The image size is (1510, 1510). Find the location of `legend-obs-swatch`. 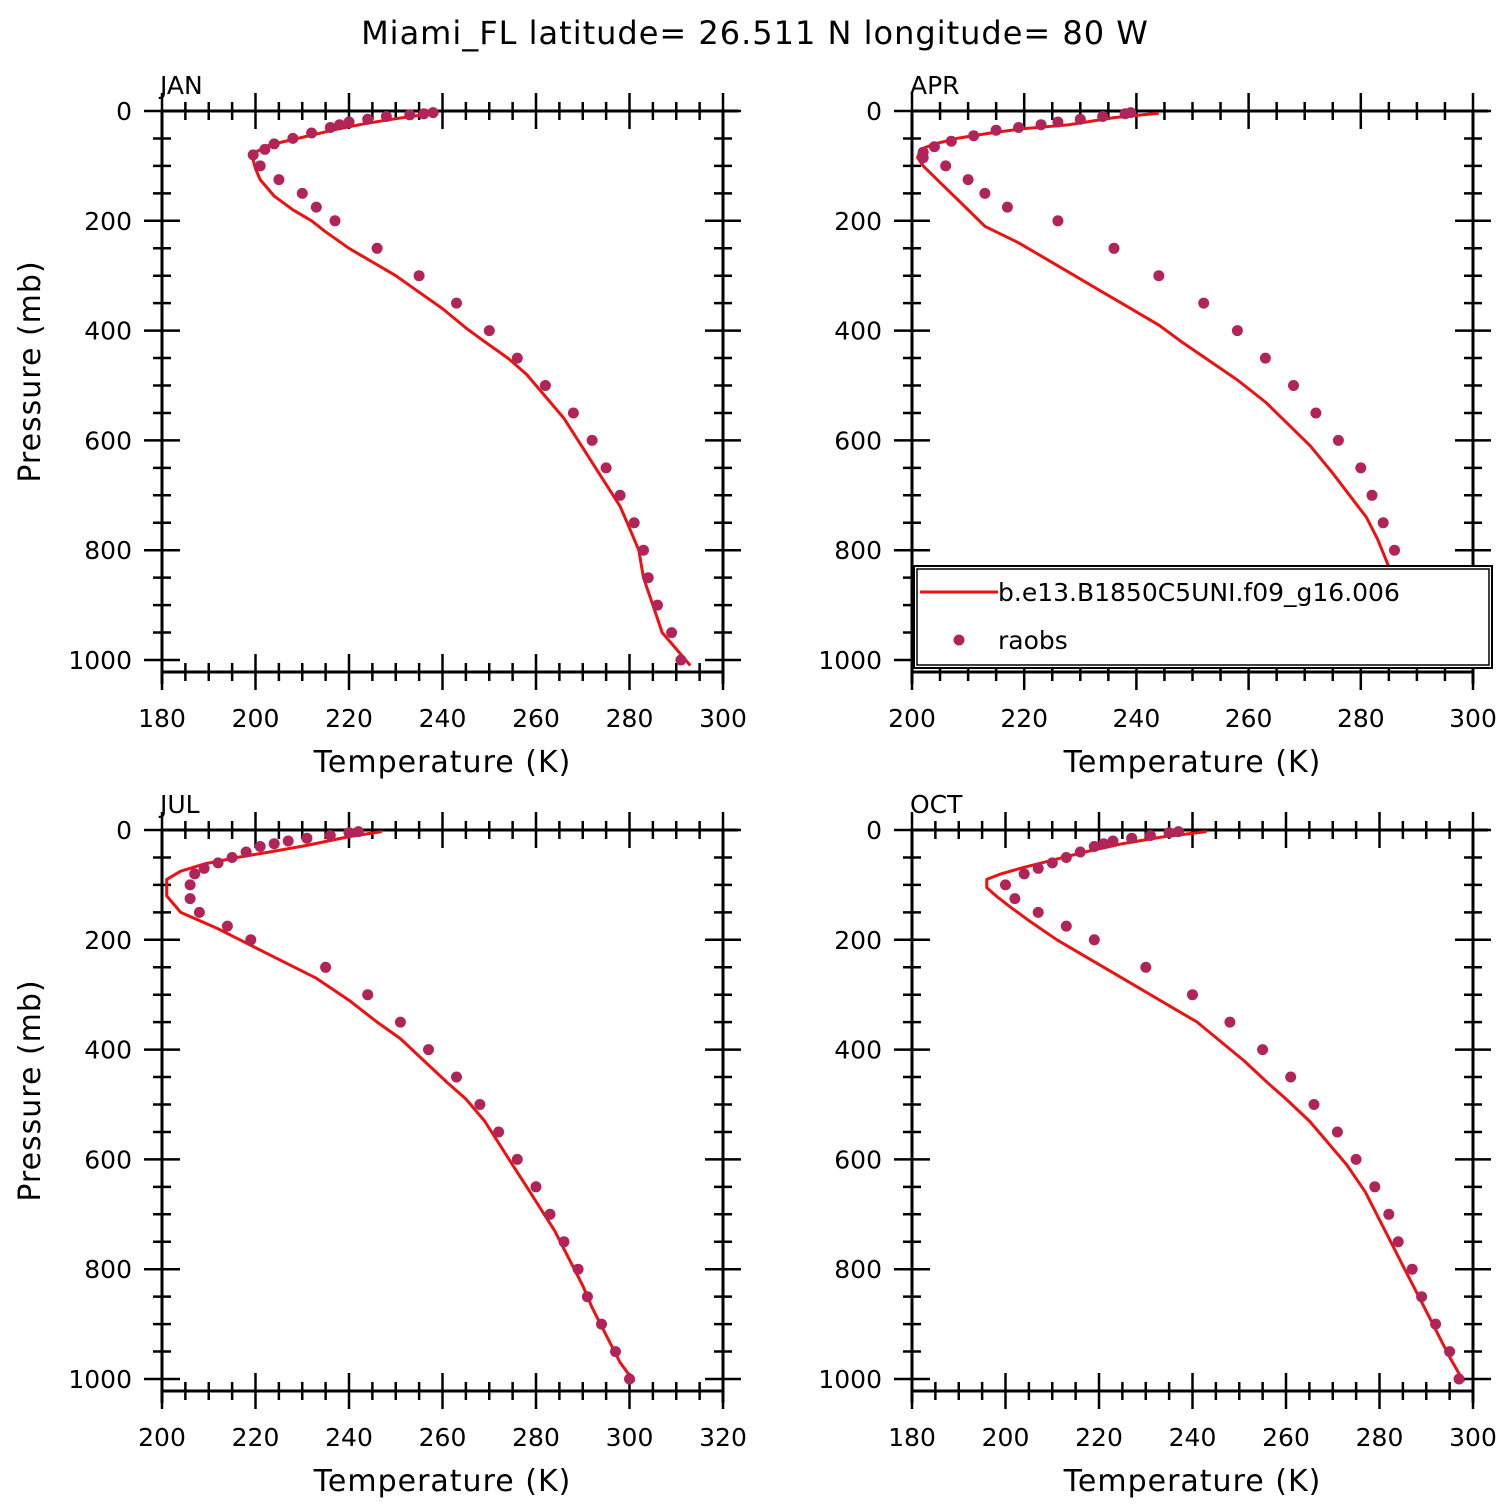

legend-obs-swatch is located at coordinates (959, 640).